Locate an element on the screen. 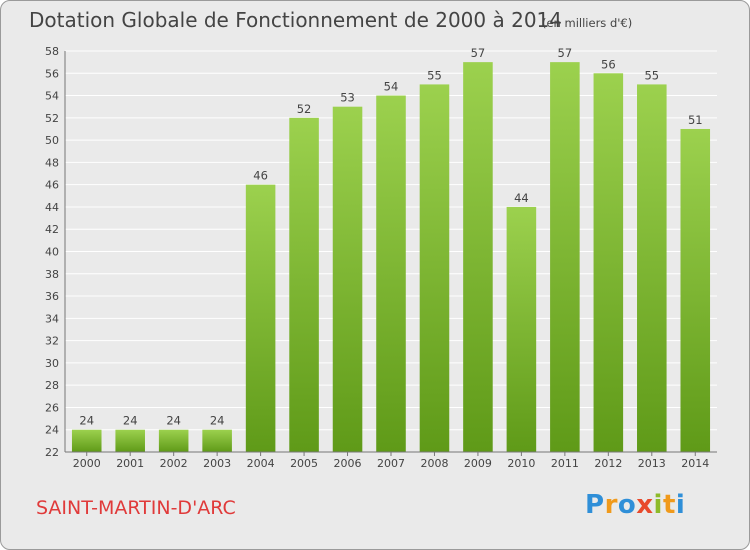 This screenshot has height=550, width=750. bar-2007 is located at coordinates (391, 274).